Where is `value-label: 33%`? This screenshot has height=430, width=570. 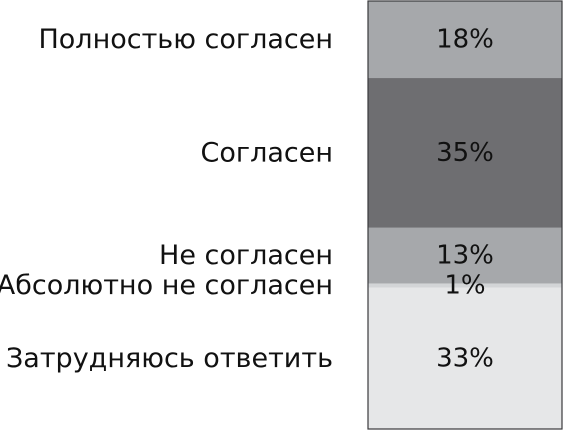
value-label: 33% is located at coordinates (465, 358).